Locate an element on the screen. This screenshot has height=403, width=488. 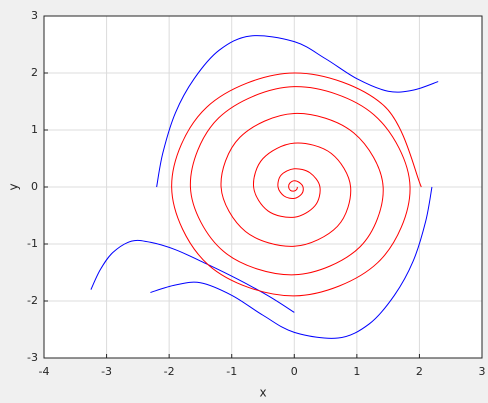
x-tick-label: 1 is located at coordinates (356, 371).